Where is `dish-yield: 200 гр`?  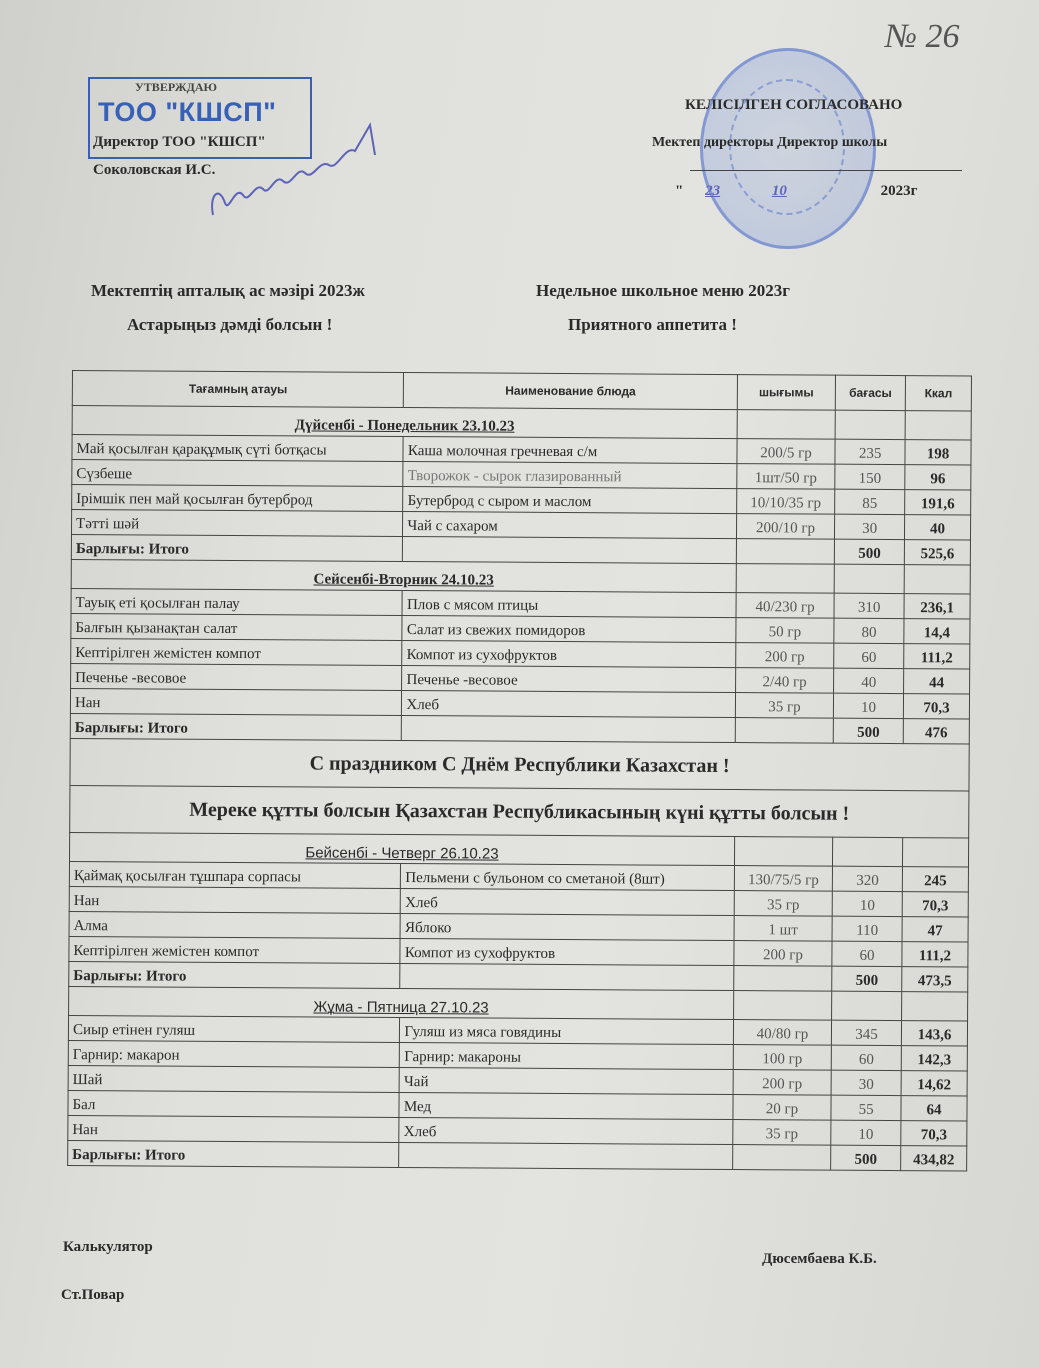 dish-yield: 200 гр is located at coordinates (782, 1082).